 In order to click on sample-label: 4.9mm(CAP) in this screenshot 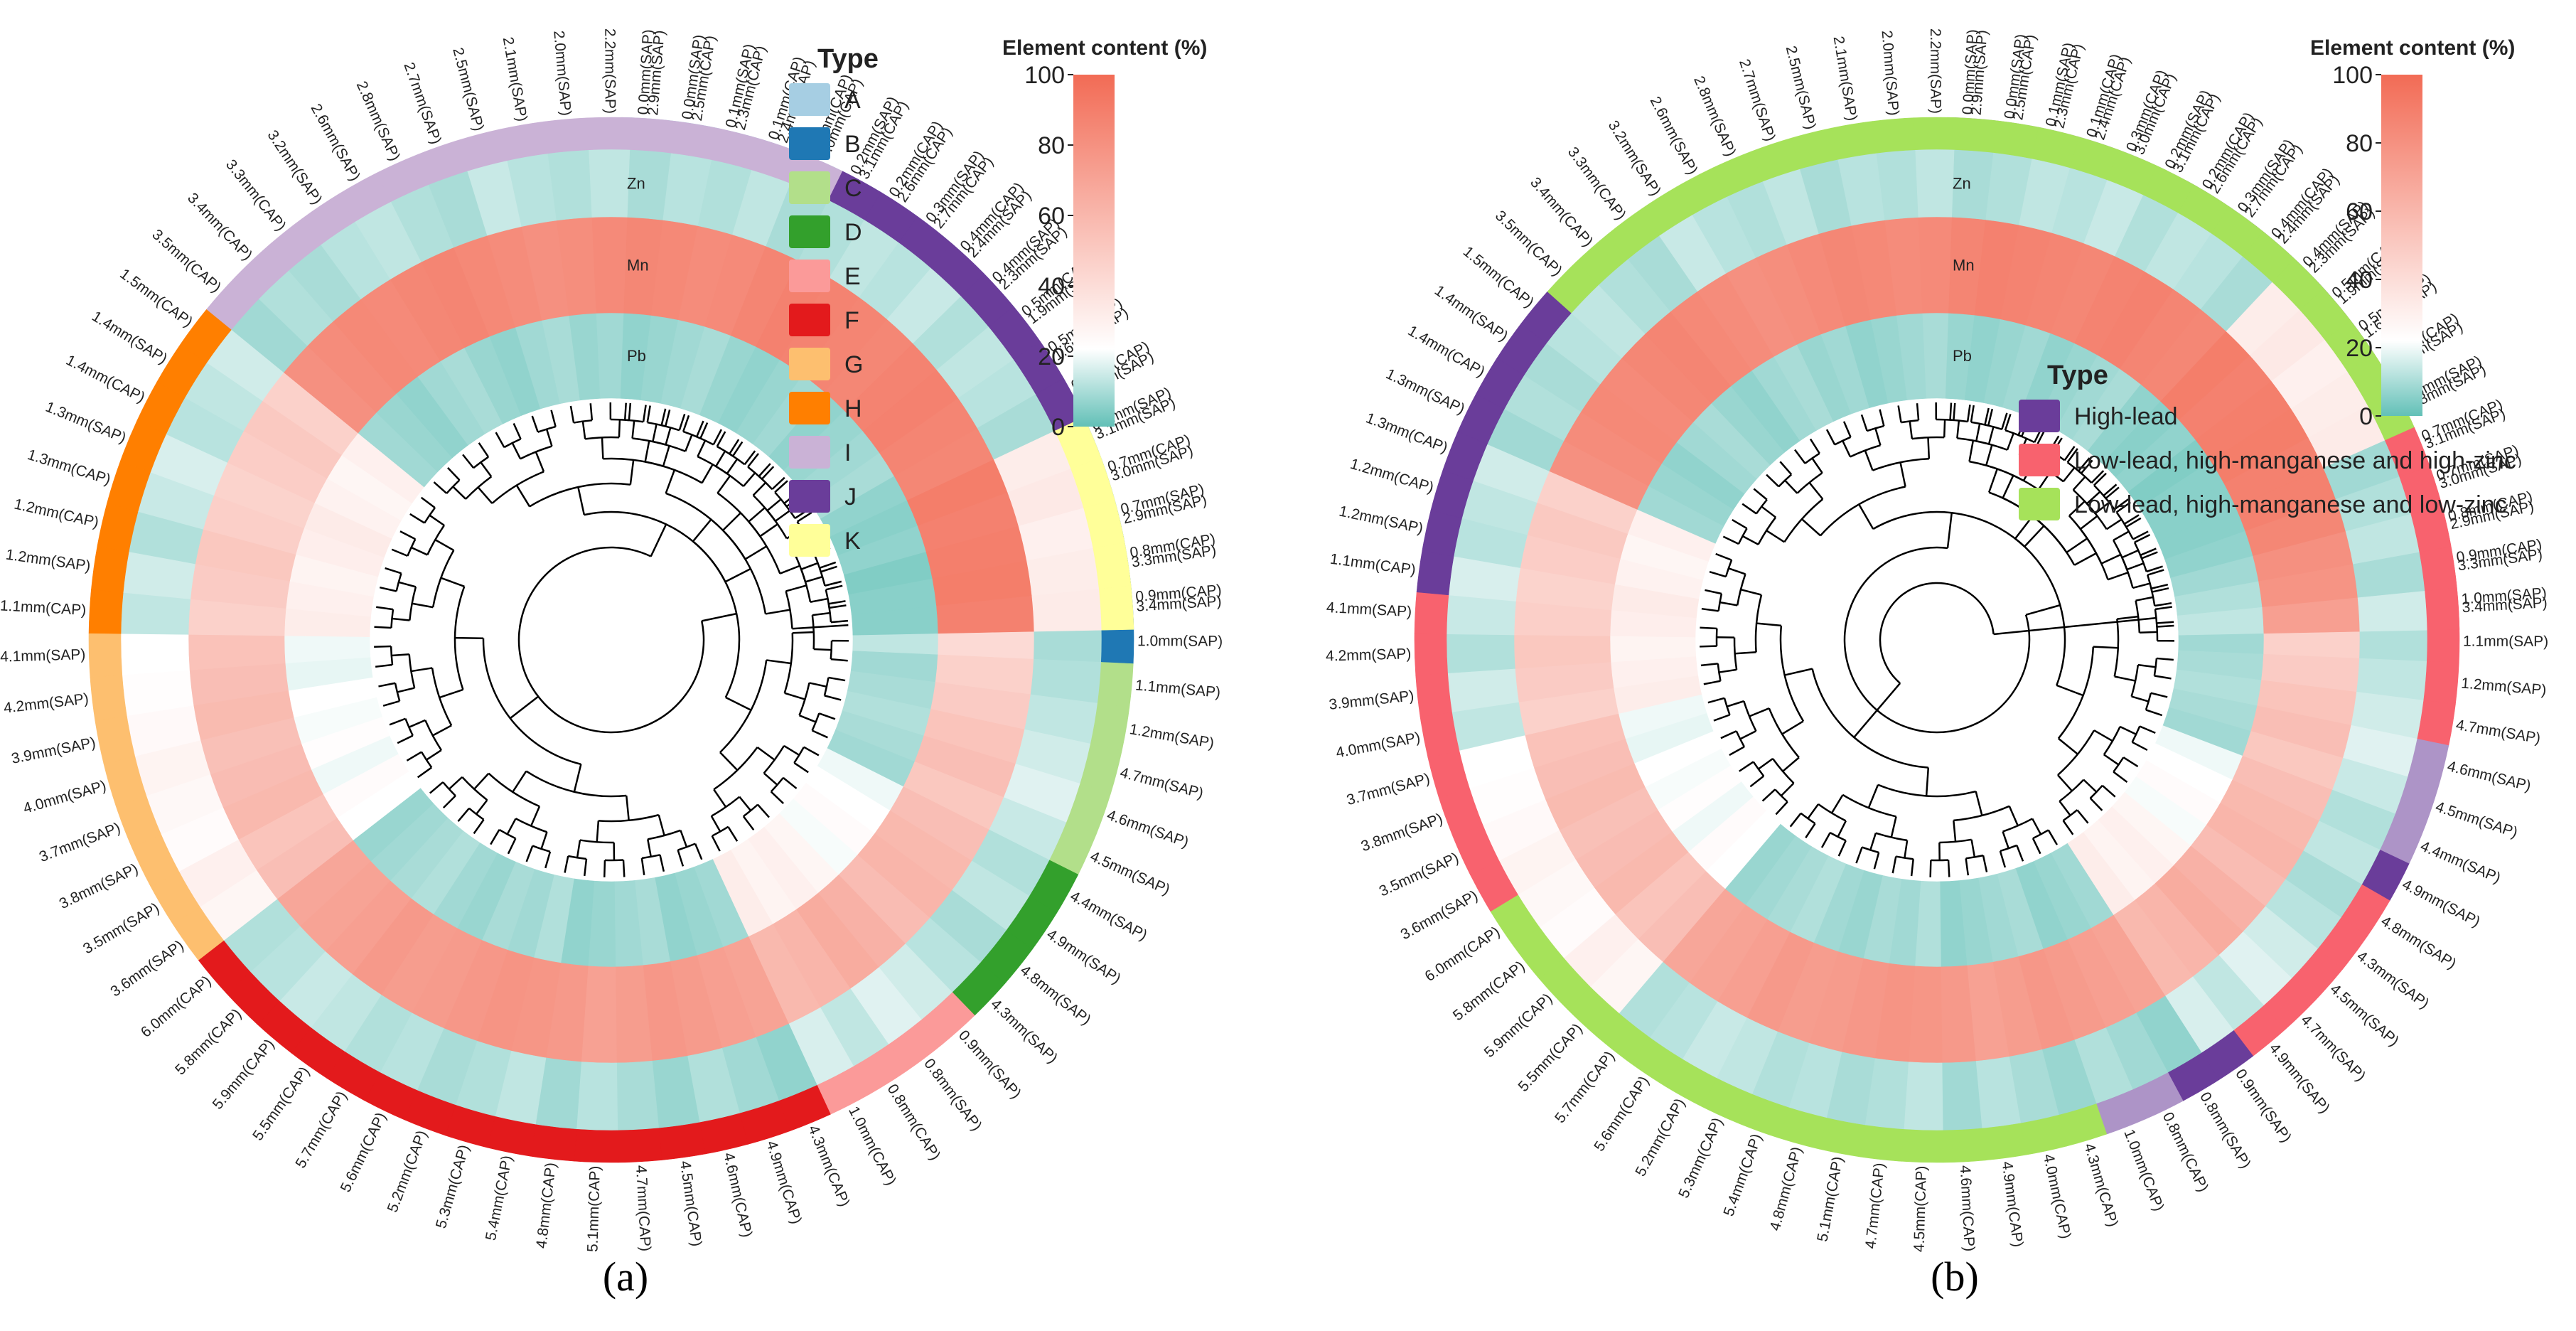, I will do `click(2013, 1204)`.